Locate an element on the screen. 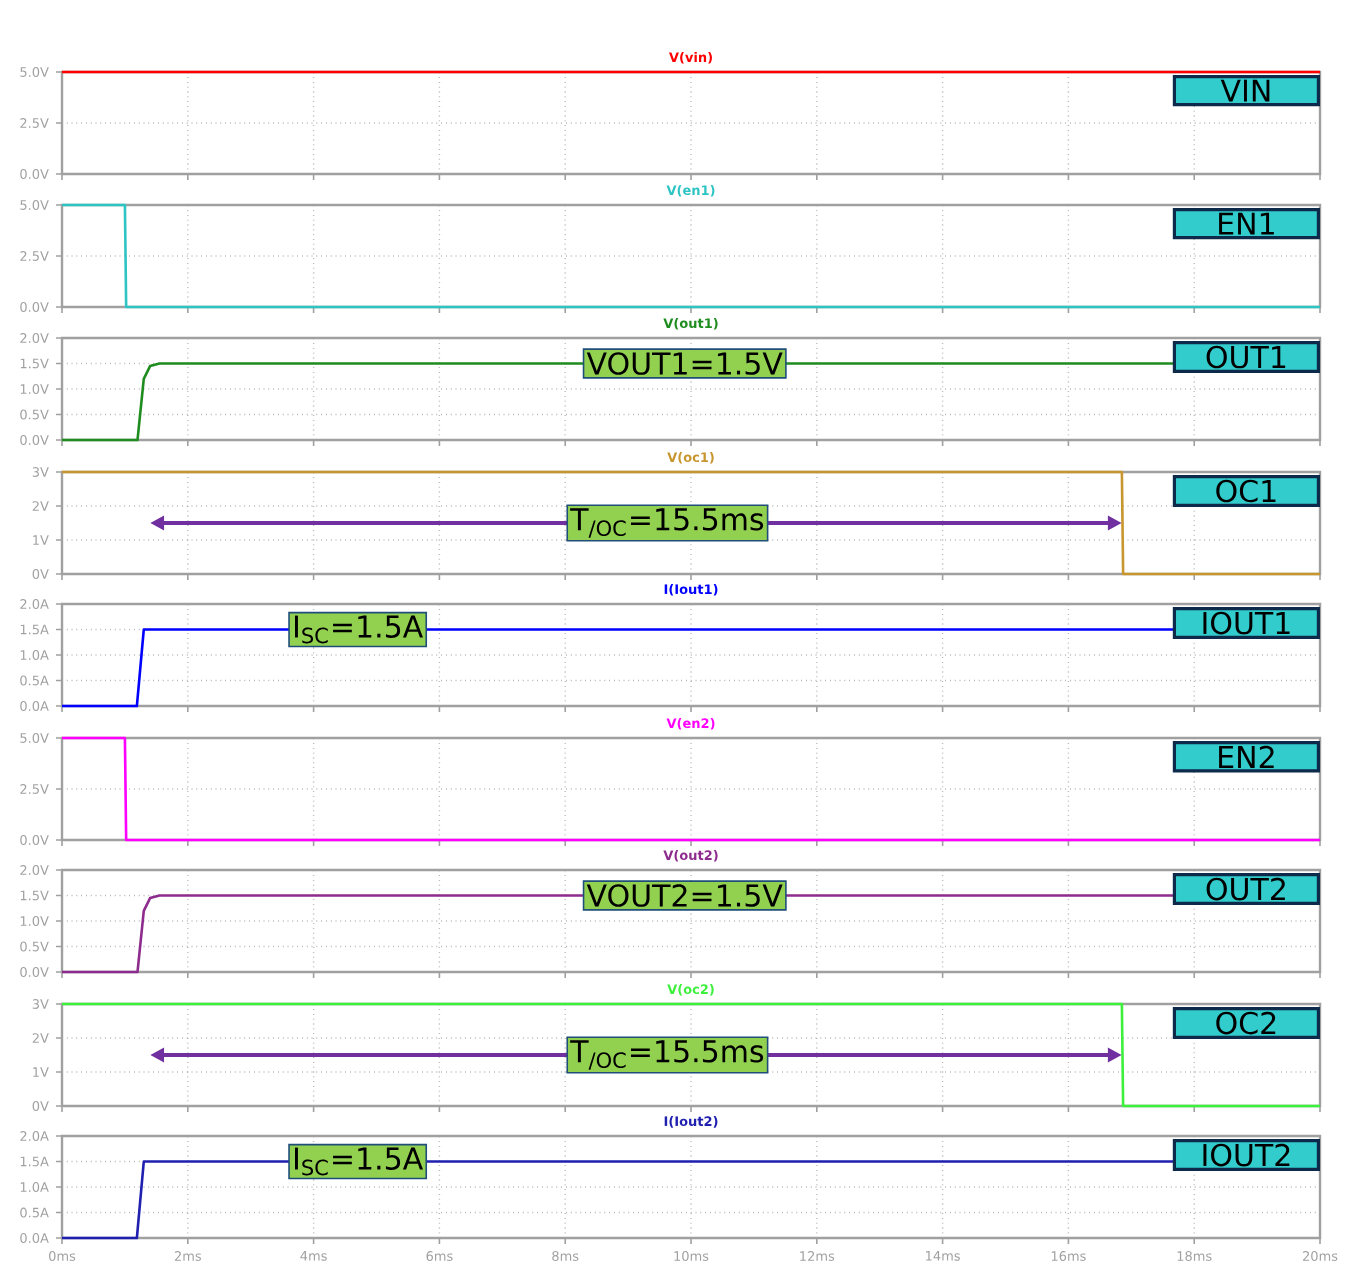  annotation: VOUT2=1.5V is located at coordinates (684, 895).